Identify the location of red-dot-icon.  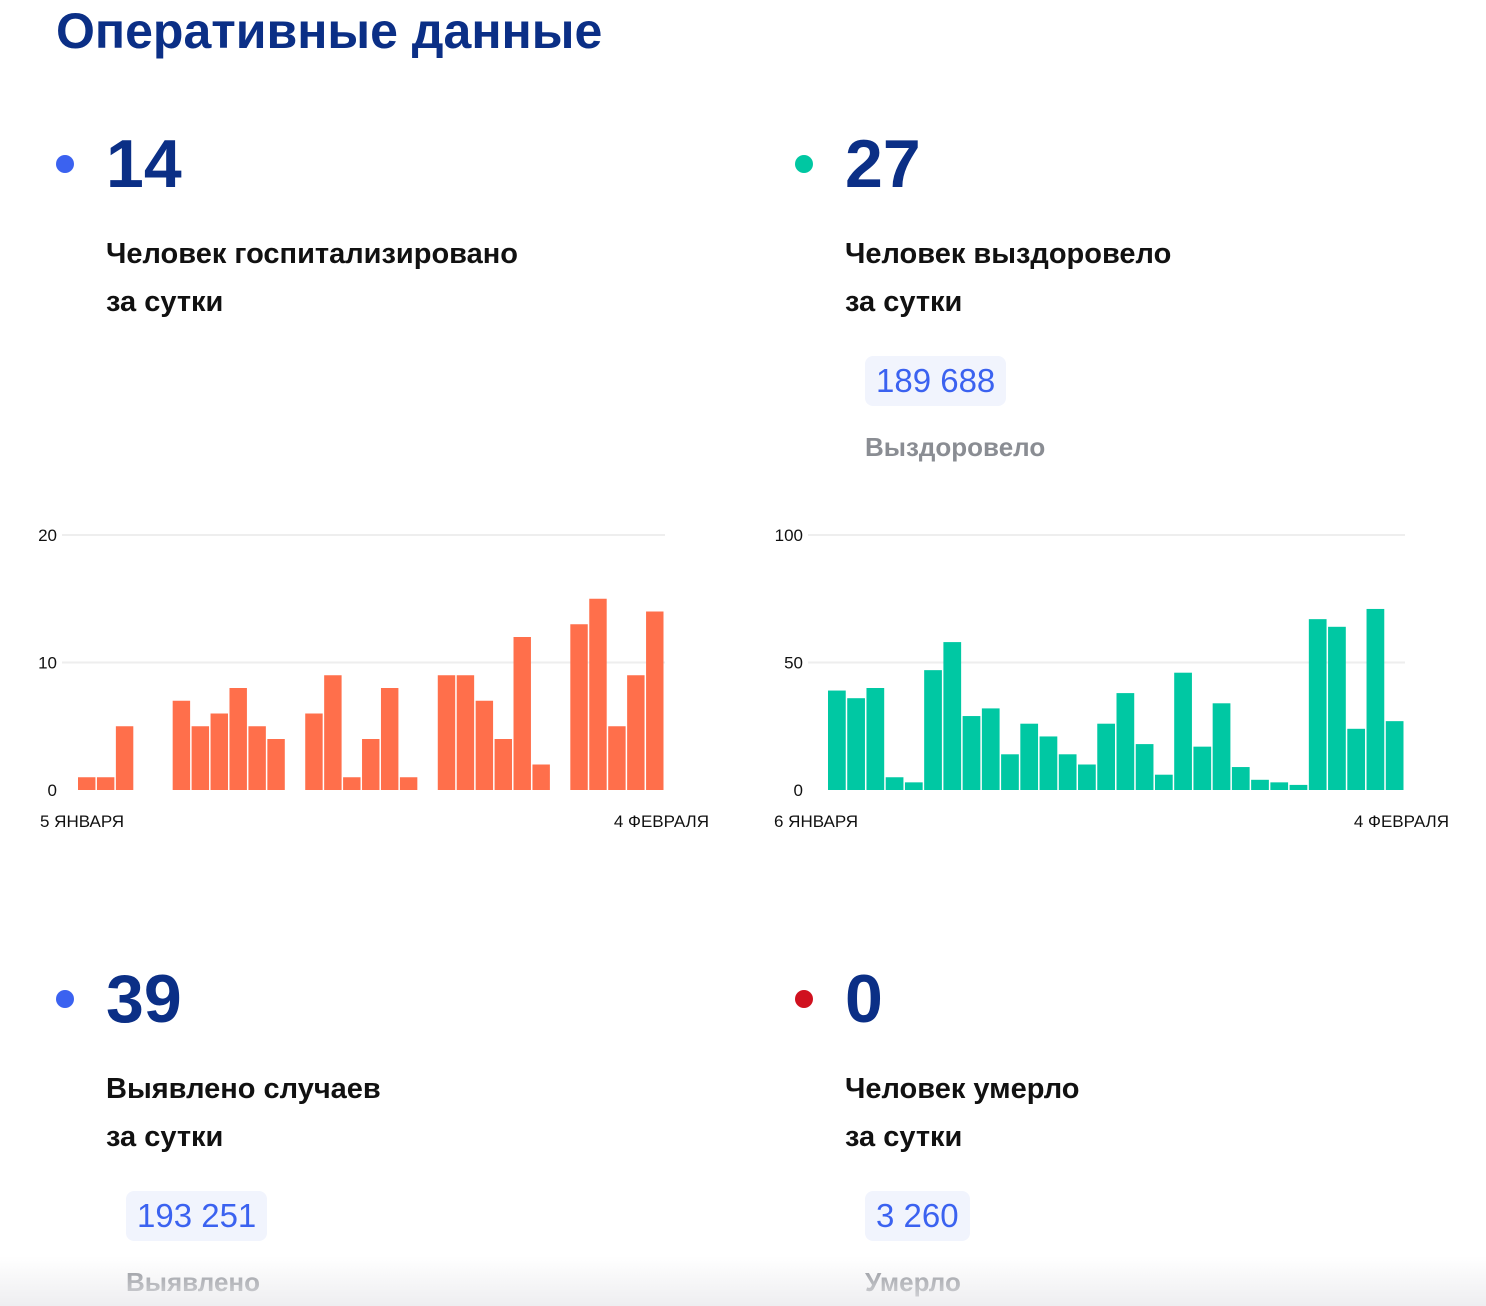
(804, 999).